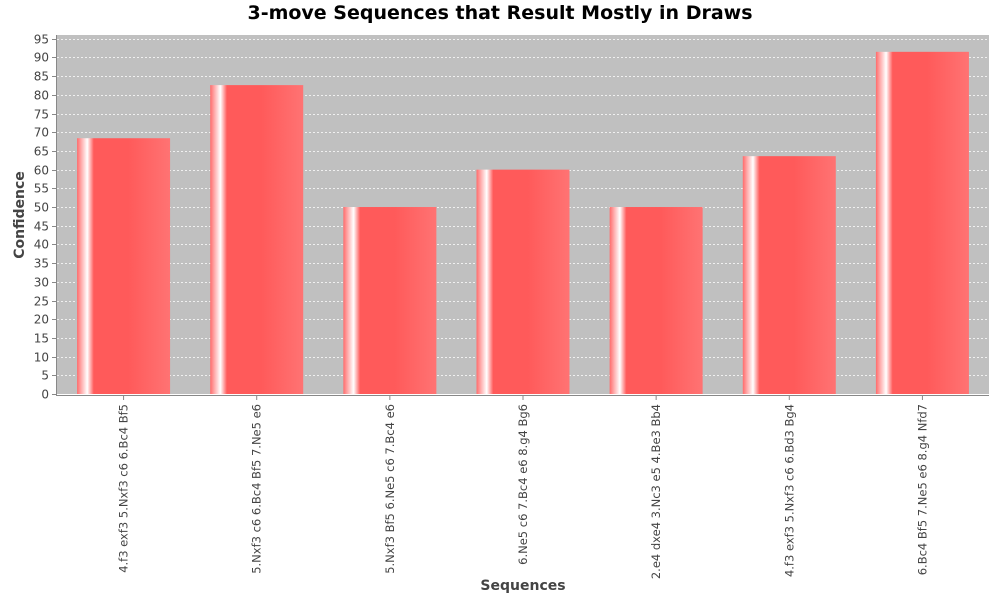 The height and width of the screenshot is (600, 1000). I want to click on y-tick-label: 35, so click(41, 264).